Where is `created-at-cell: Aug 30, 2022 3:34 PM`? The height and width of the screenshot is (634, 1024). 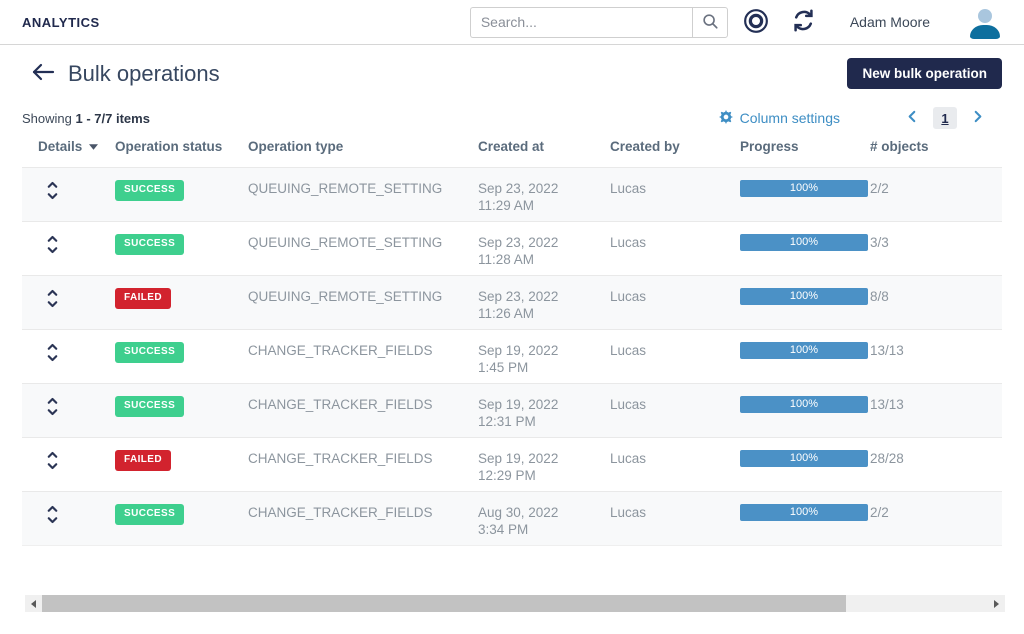
created-at-cell: Aug 30, 2022 3:34 PM is located at coordinates (518, 521).